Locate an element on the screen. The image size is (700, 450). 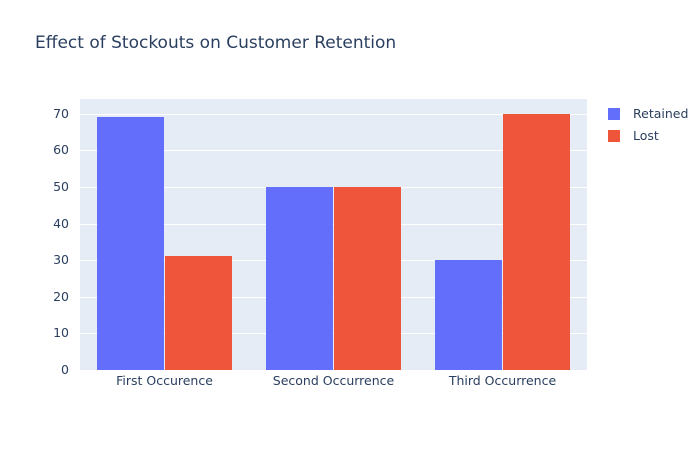
y-tick-label-10: 10 is located at coordinates (61, 333).